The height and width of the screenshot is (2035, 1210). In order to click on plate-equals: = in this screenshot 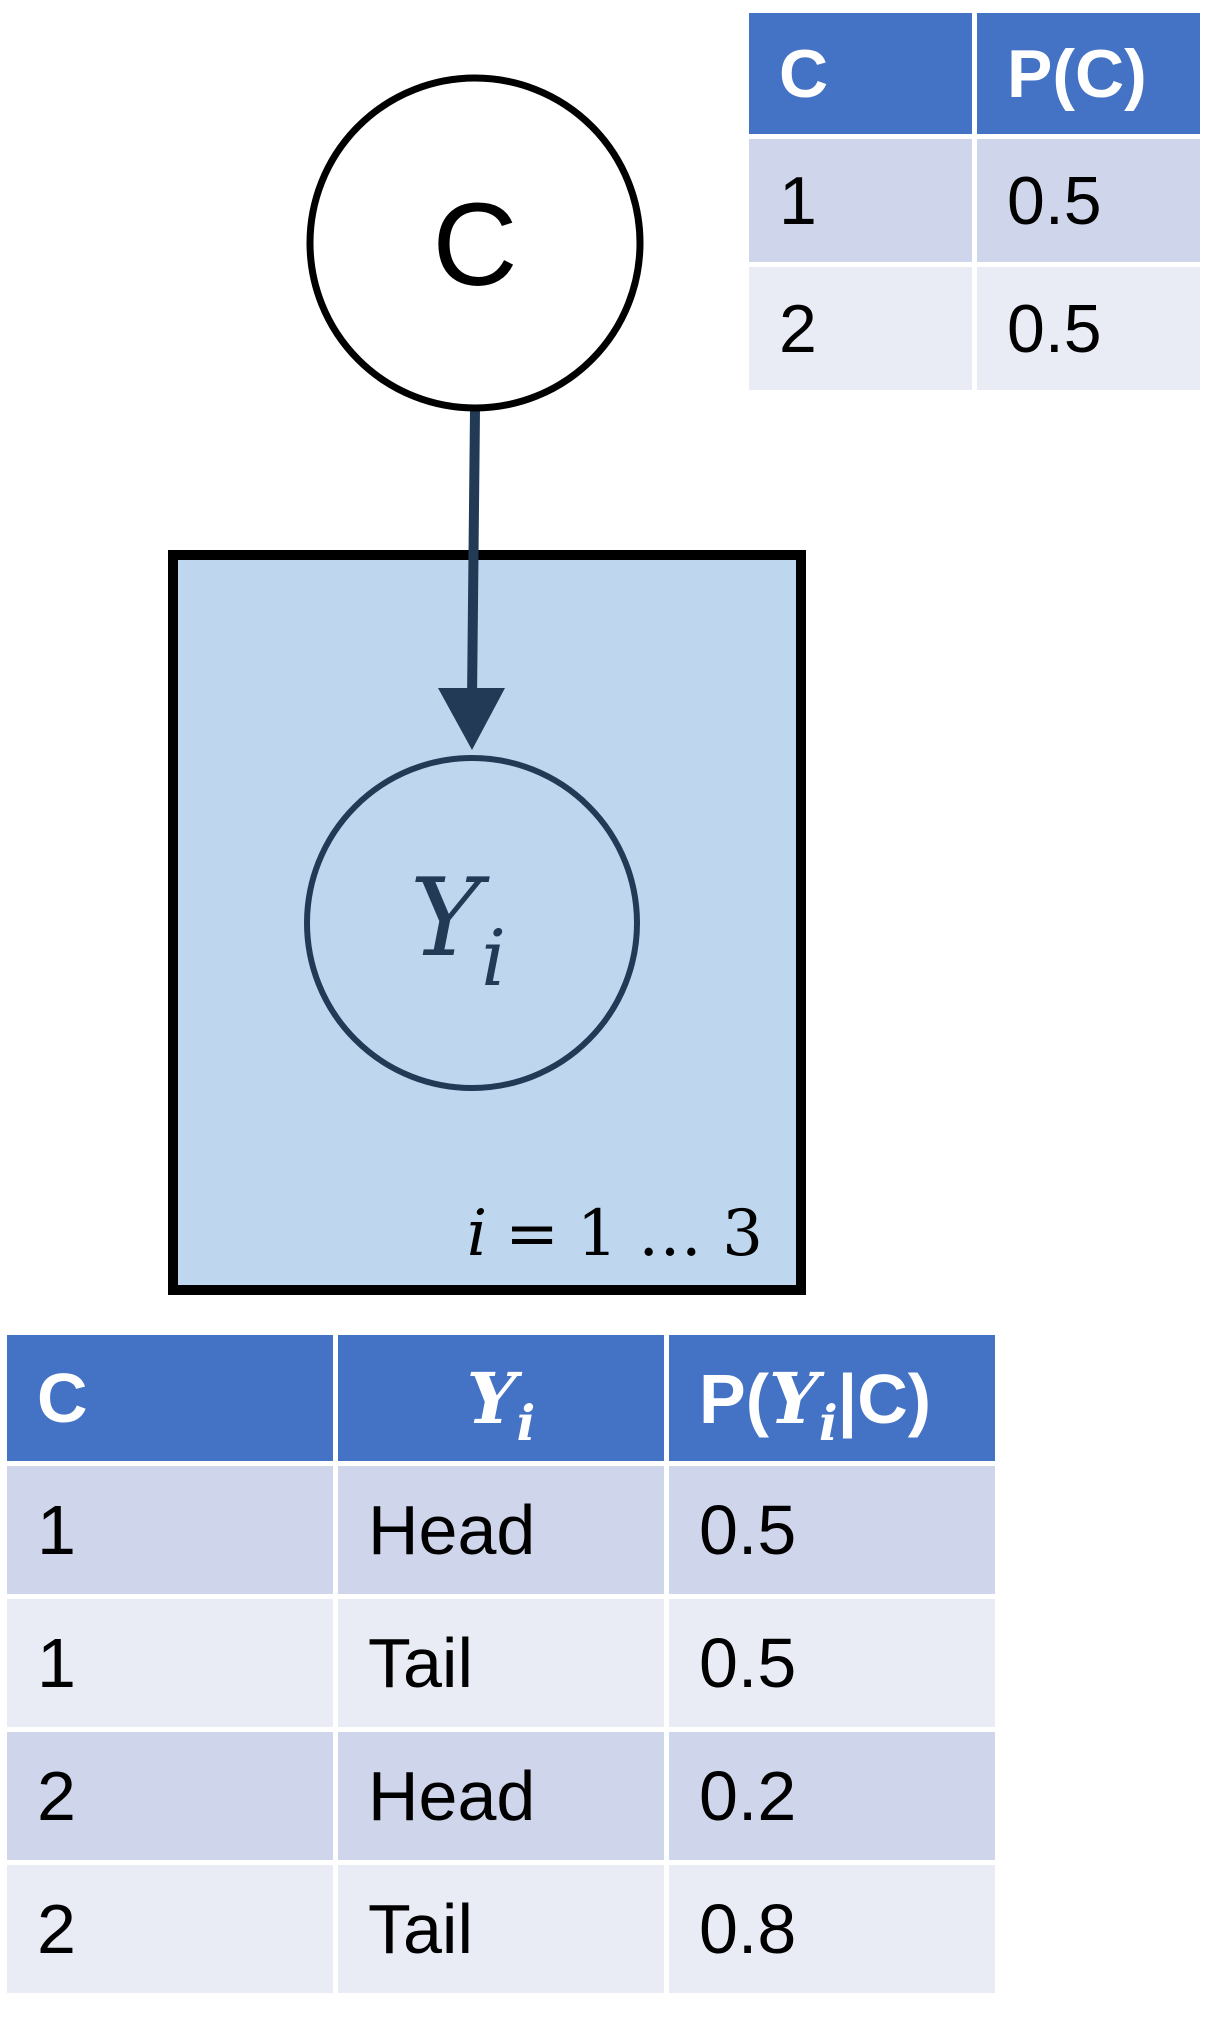, I will do `click(532, 1234)`.